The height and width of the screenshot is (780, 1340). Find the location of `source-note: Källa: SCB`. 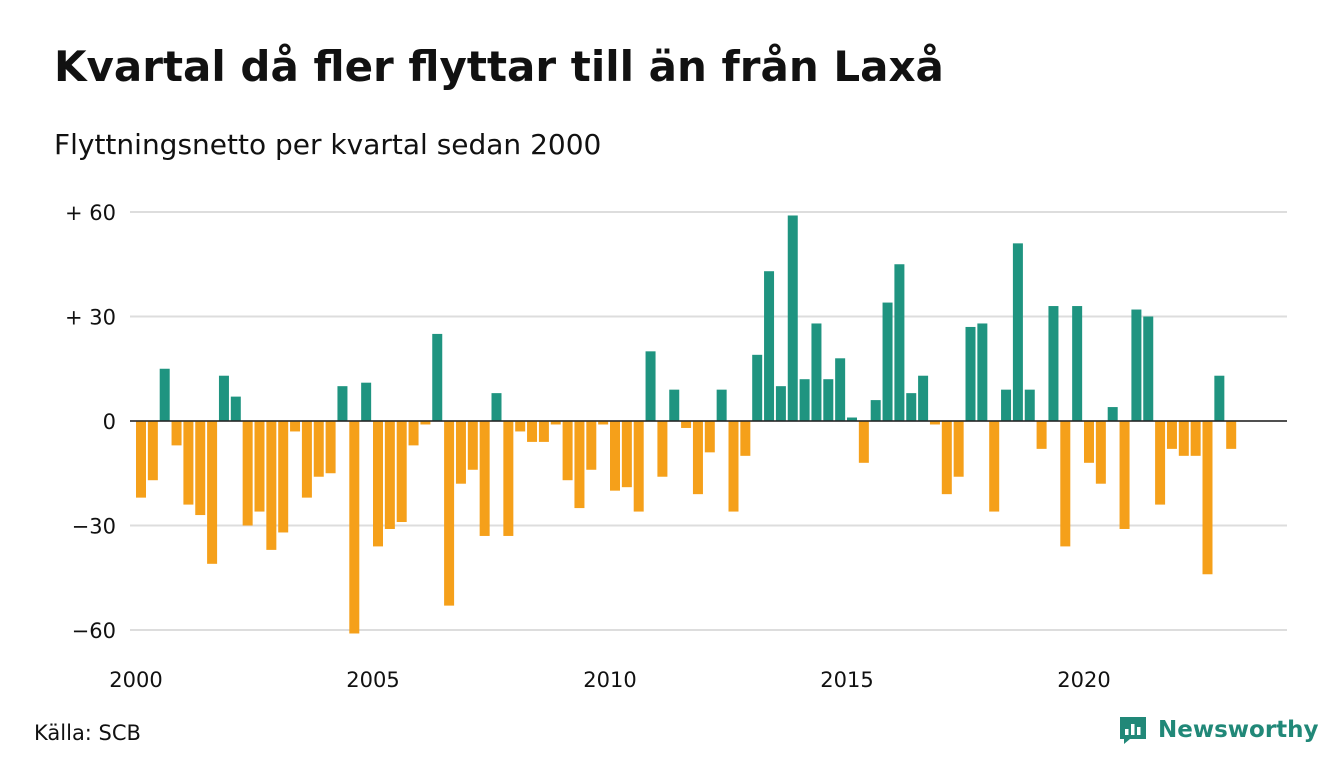

source-note: Källa: SCB is located at coordinates (87, 733).